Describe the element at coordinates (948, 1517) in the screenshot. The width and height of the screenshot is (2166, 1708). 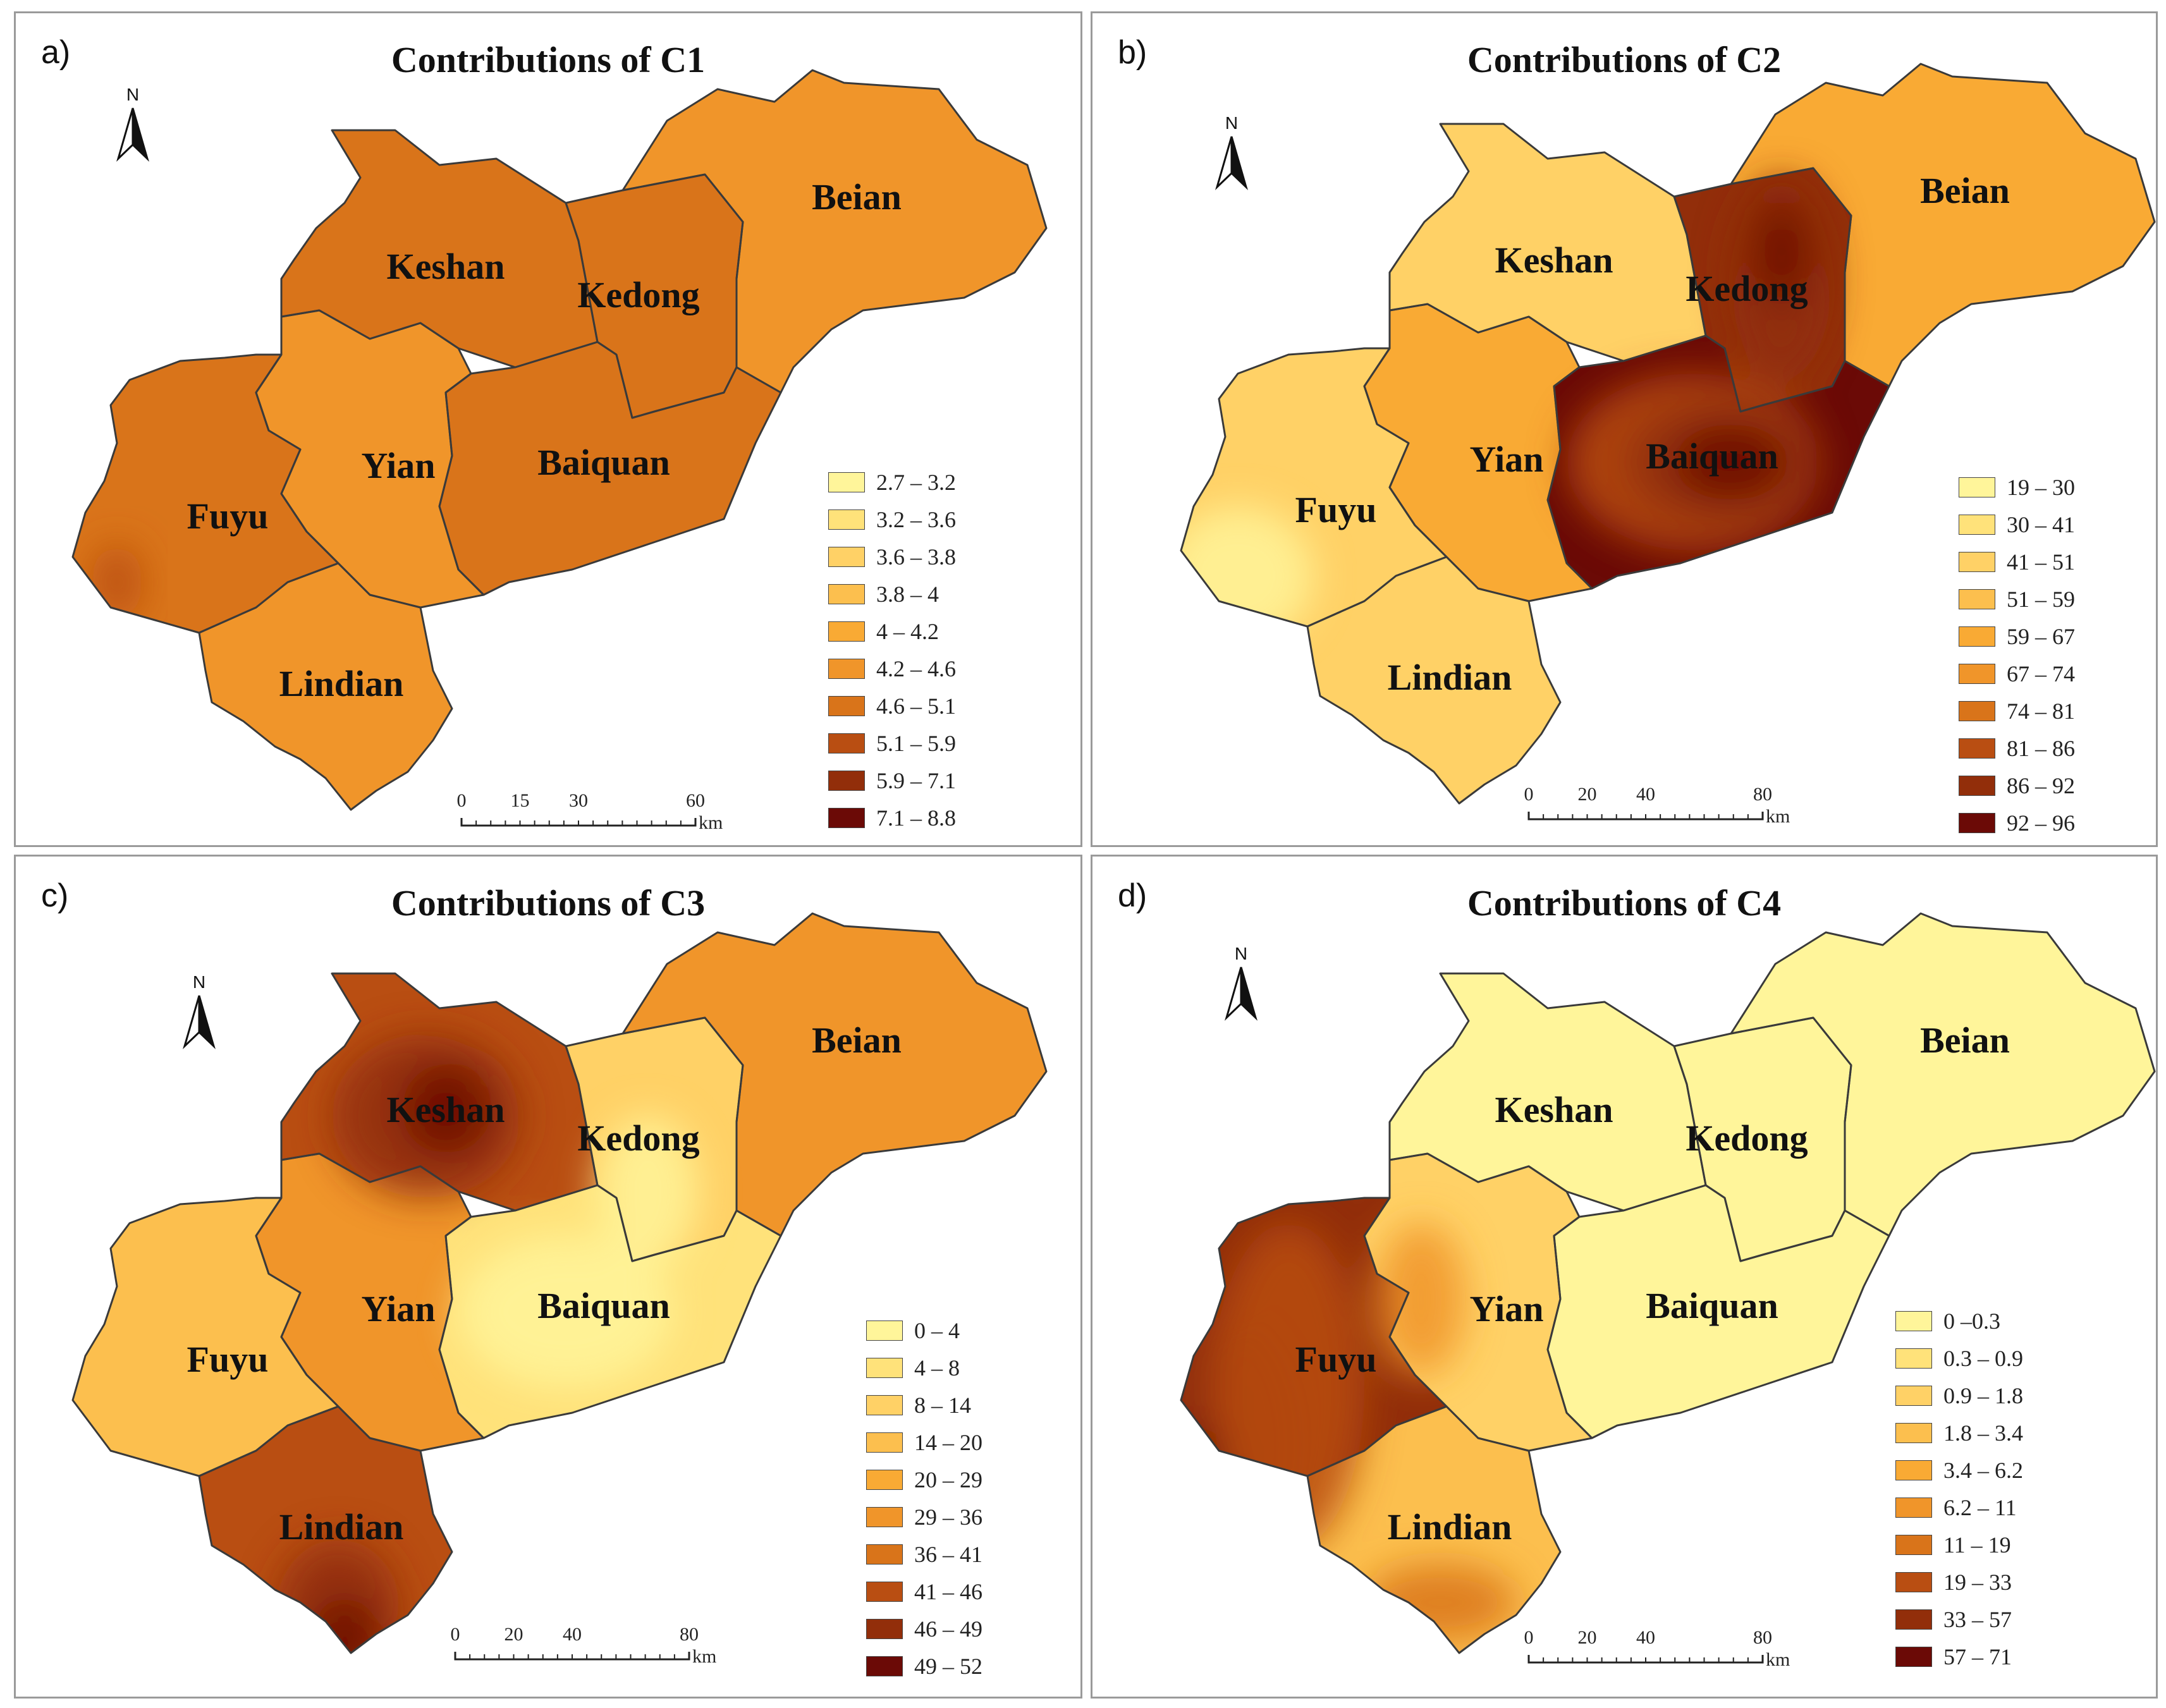
I see `legend-label: 29 – 36` at that location.